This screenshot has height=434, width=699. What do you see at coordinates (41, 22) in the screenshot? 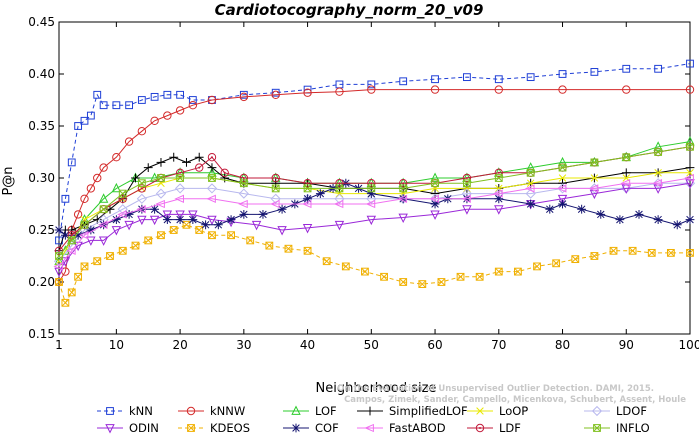
I see `y-tick-label: 0.45` at bounding box center [41, 22].